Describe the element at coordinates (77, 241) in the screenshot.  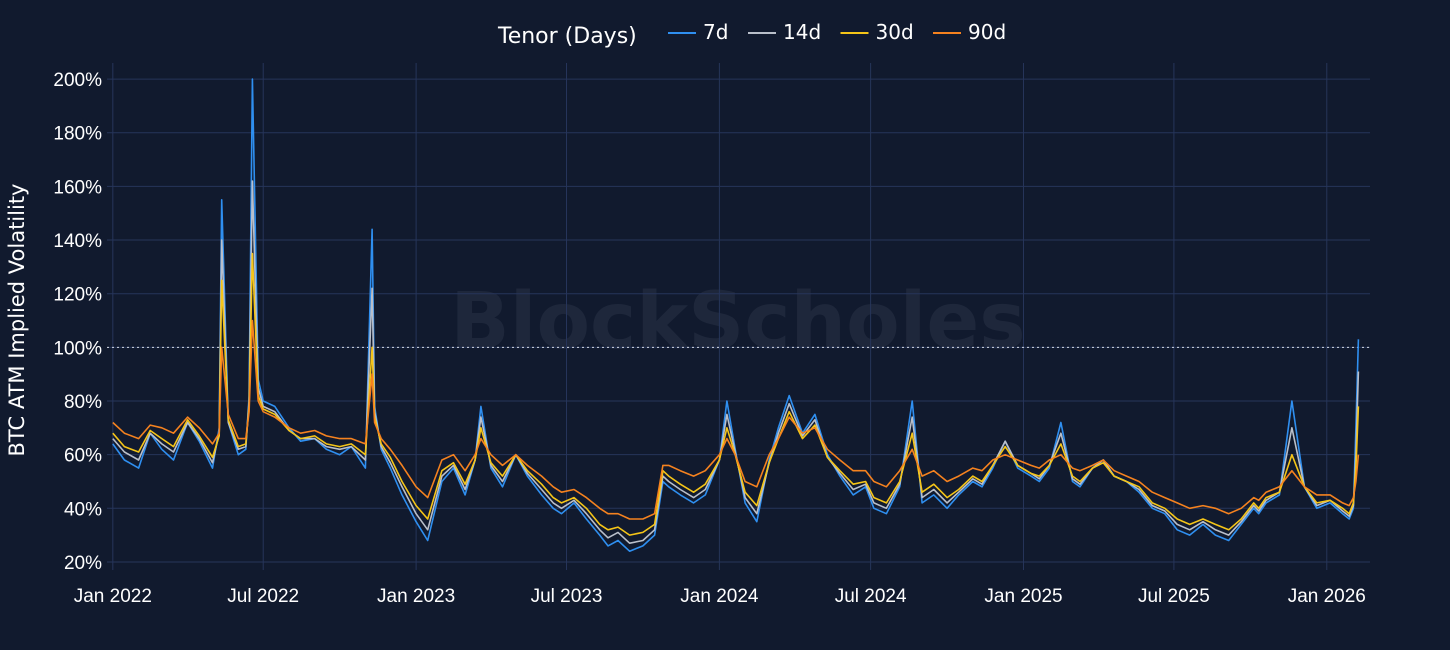
I see `y-tick-label: 140%` at that location.